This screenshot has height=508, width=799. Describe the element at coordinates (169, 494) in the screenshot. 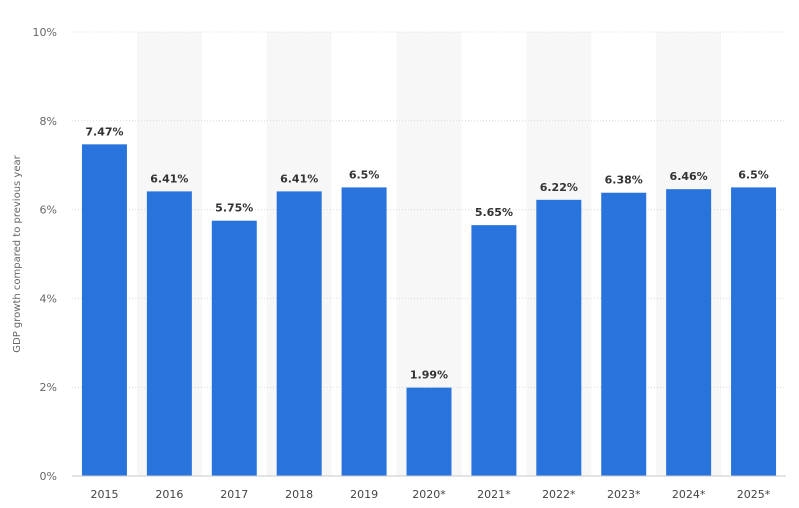

I see `x-tick-label-2016: 2016` at that location.